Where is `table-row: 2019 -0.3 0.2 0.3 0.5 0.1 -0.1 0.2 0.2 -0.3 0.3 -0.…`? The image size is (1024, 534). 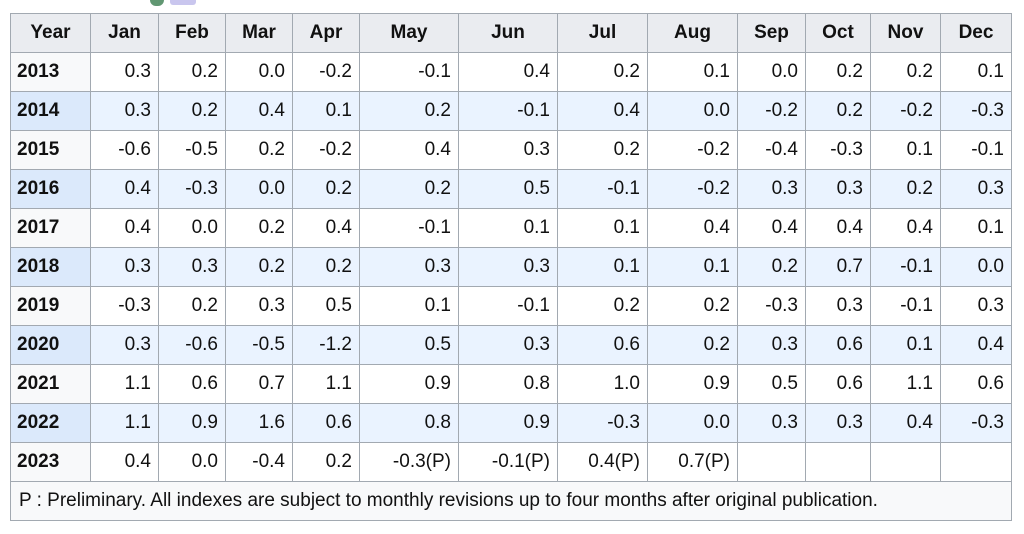 table-row: 2019 -0.3 0.2 0.3 0.5 0.1 -0.1 0.2 0.2 -0.3 0.3 -0.… is located at coordinates (511, 306).